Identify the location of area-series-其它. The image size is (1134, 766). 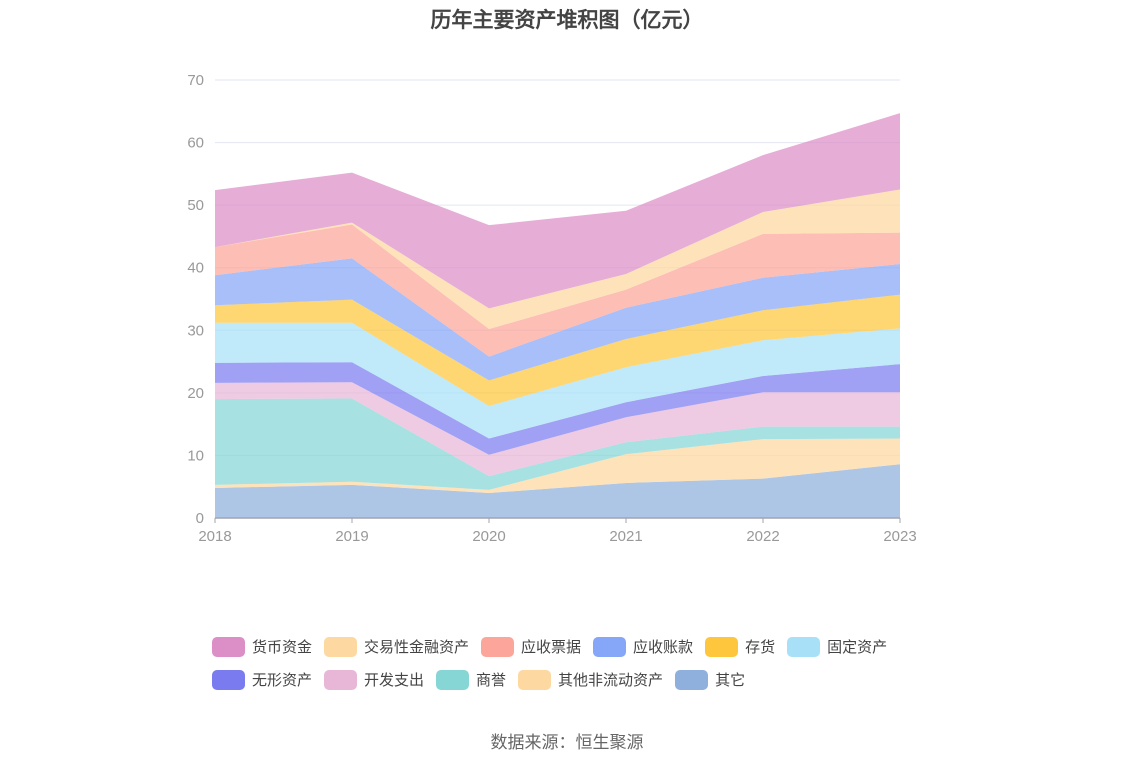
(557, 491).